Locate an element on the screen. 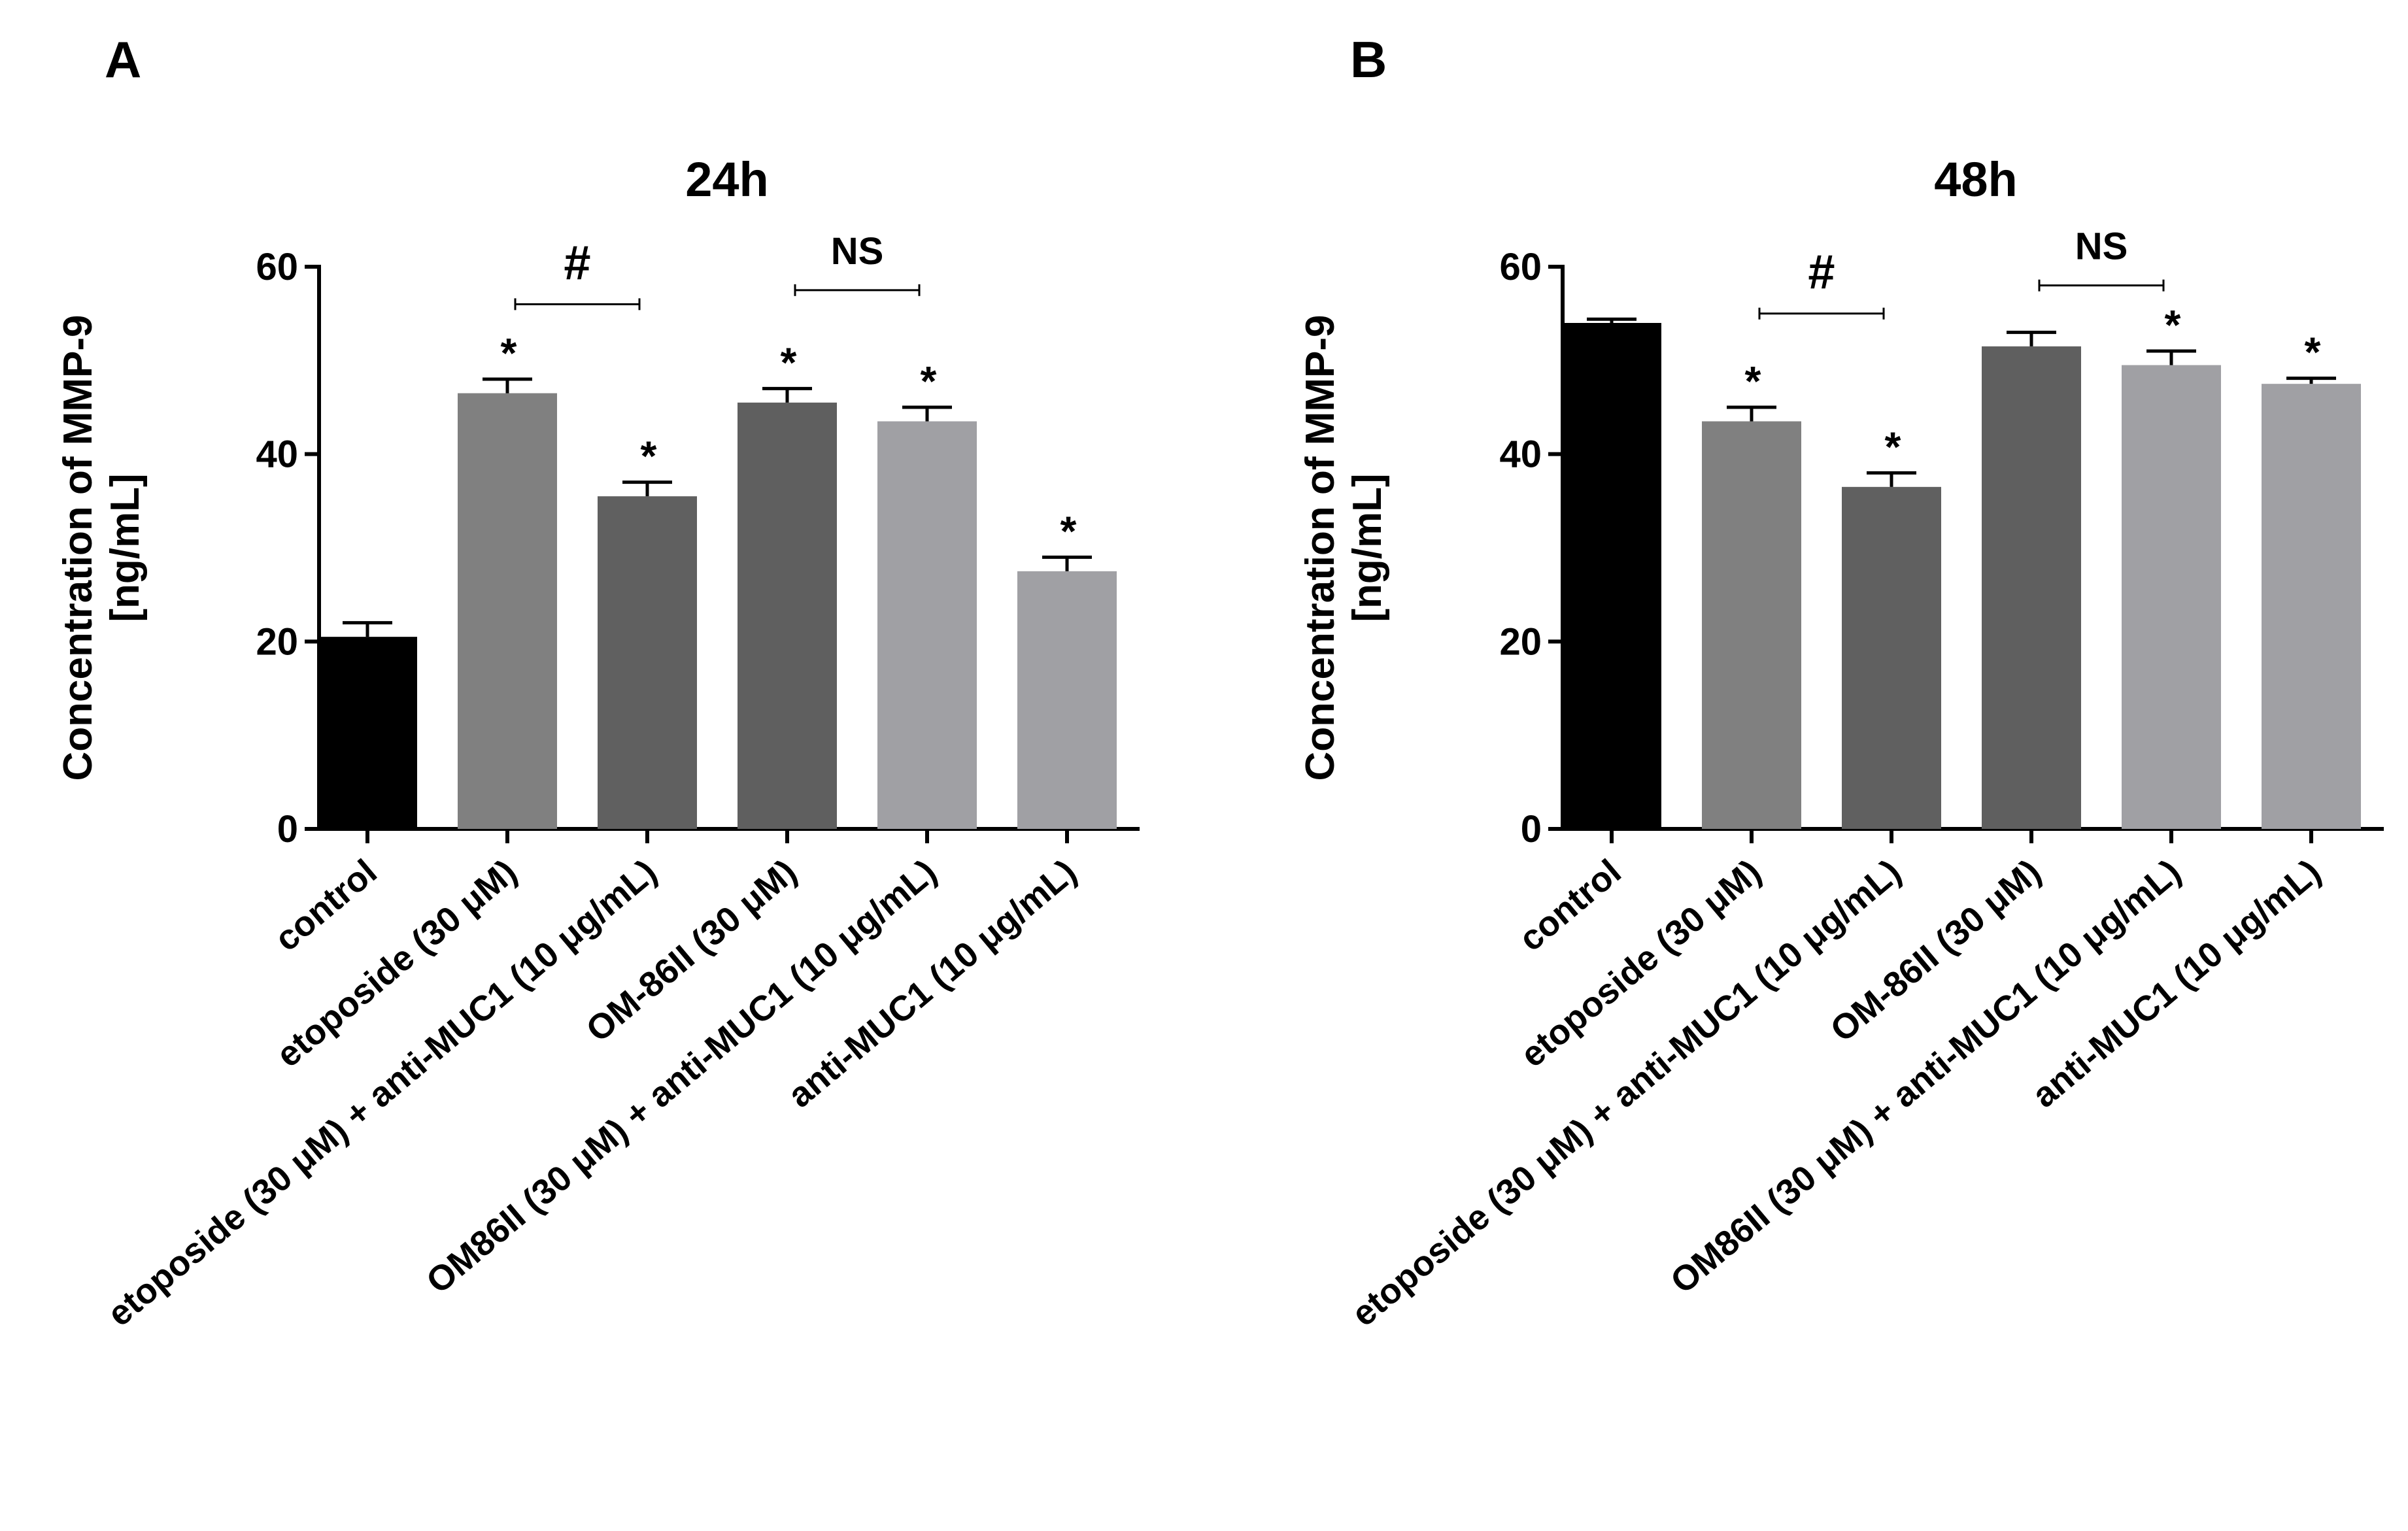 This screenshot has height=1531, width=2408. chart-title: 24h is located at coordinates (727, 180).